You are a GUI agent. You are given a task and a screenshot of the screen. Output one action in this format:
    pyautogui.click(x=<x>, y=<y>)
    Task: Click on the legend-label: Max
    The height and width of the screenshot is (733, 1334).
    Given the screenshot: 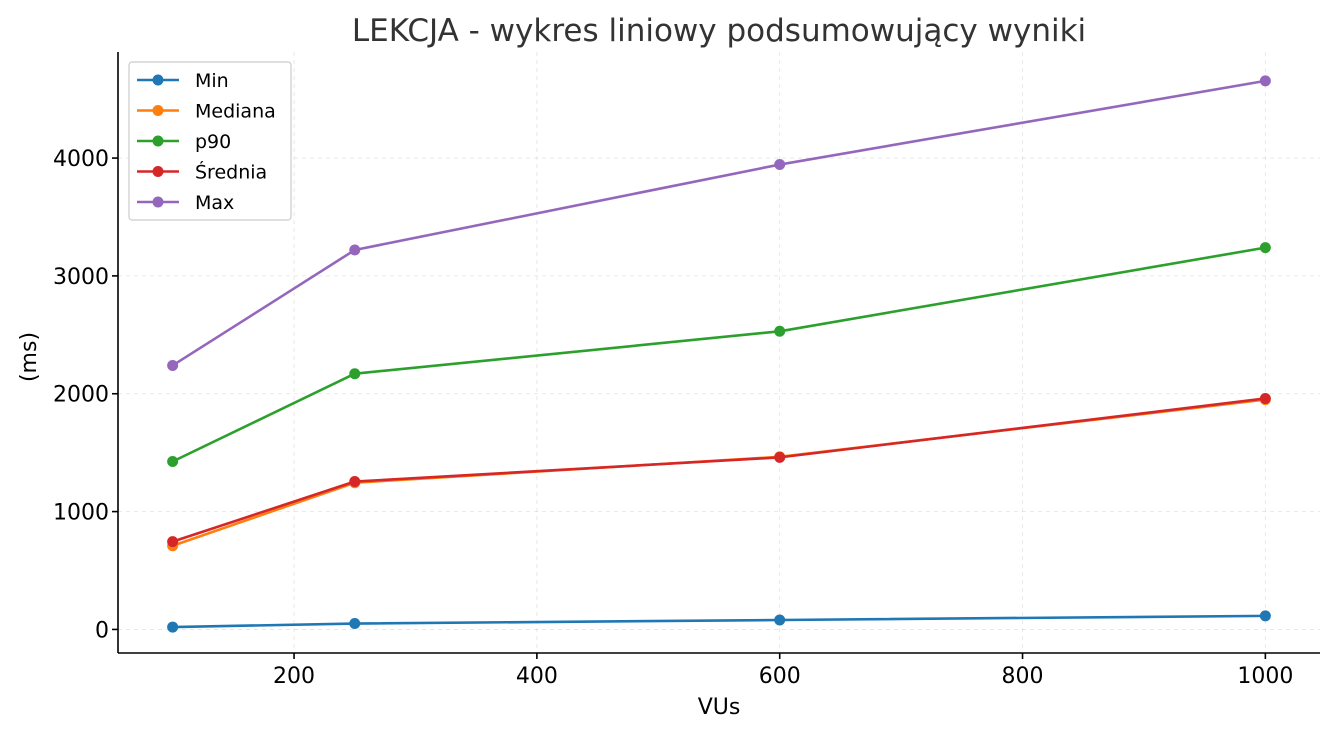 What is the action you would take?
    pyautogui.click(x=214, y=203)
    